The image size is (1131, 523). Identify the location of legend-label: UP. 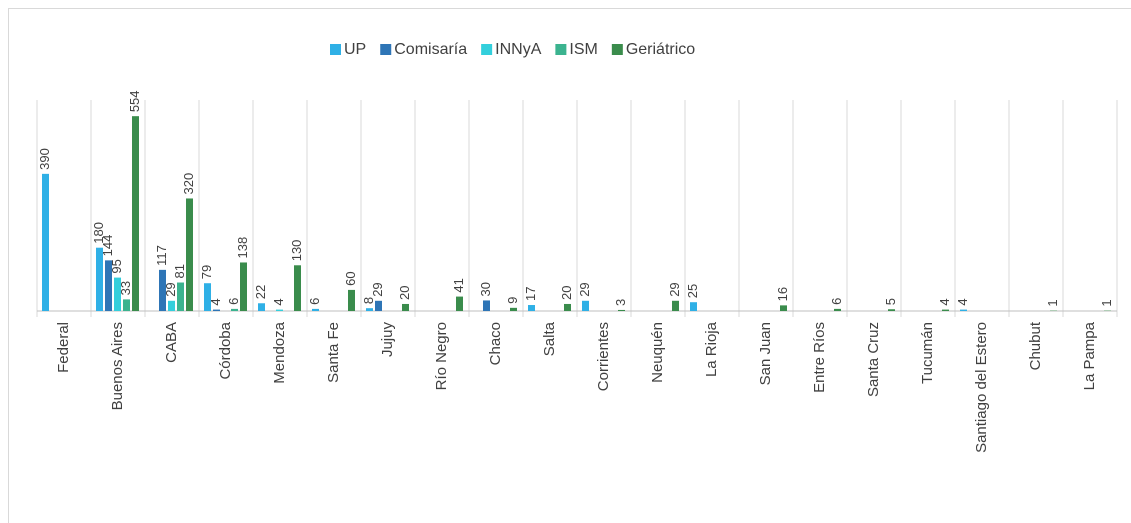
(355, 49).